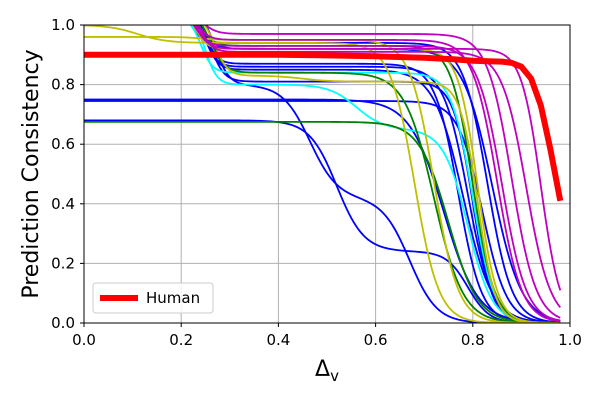  Describe the element at coordinates (31, 173) in the screenshot. I see `y-axis-label: Prediction Consistency` at that location.